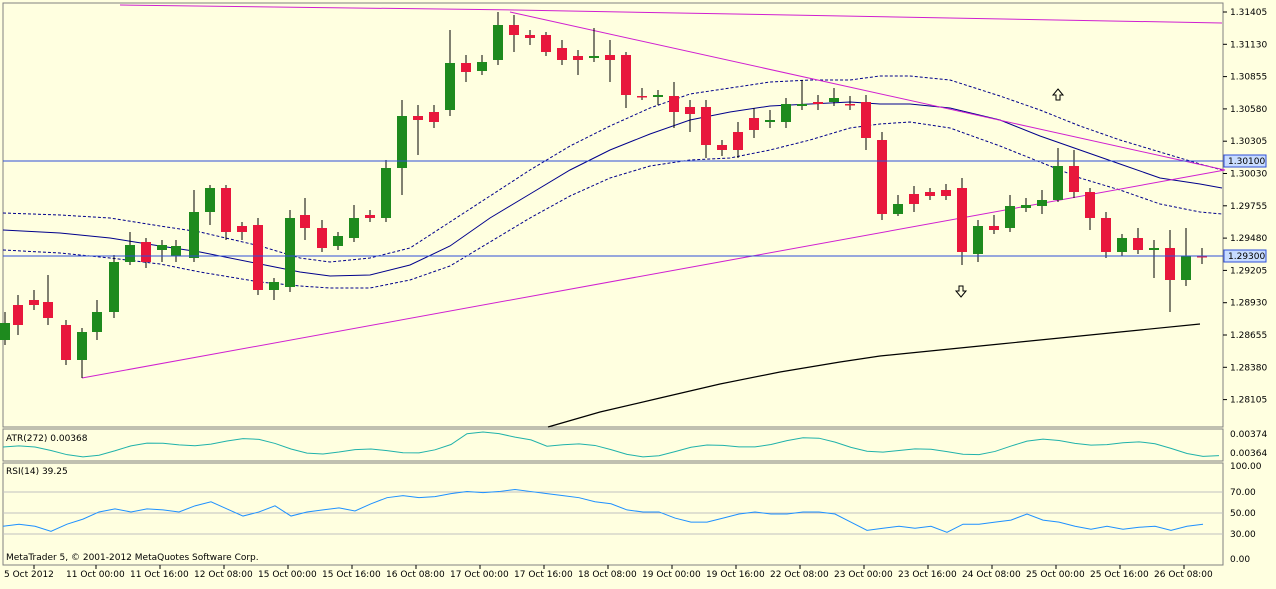  I want to click on time-tick-label: 26 Oct 08:00, so click(1183, 575).